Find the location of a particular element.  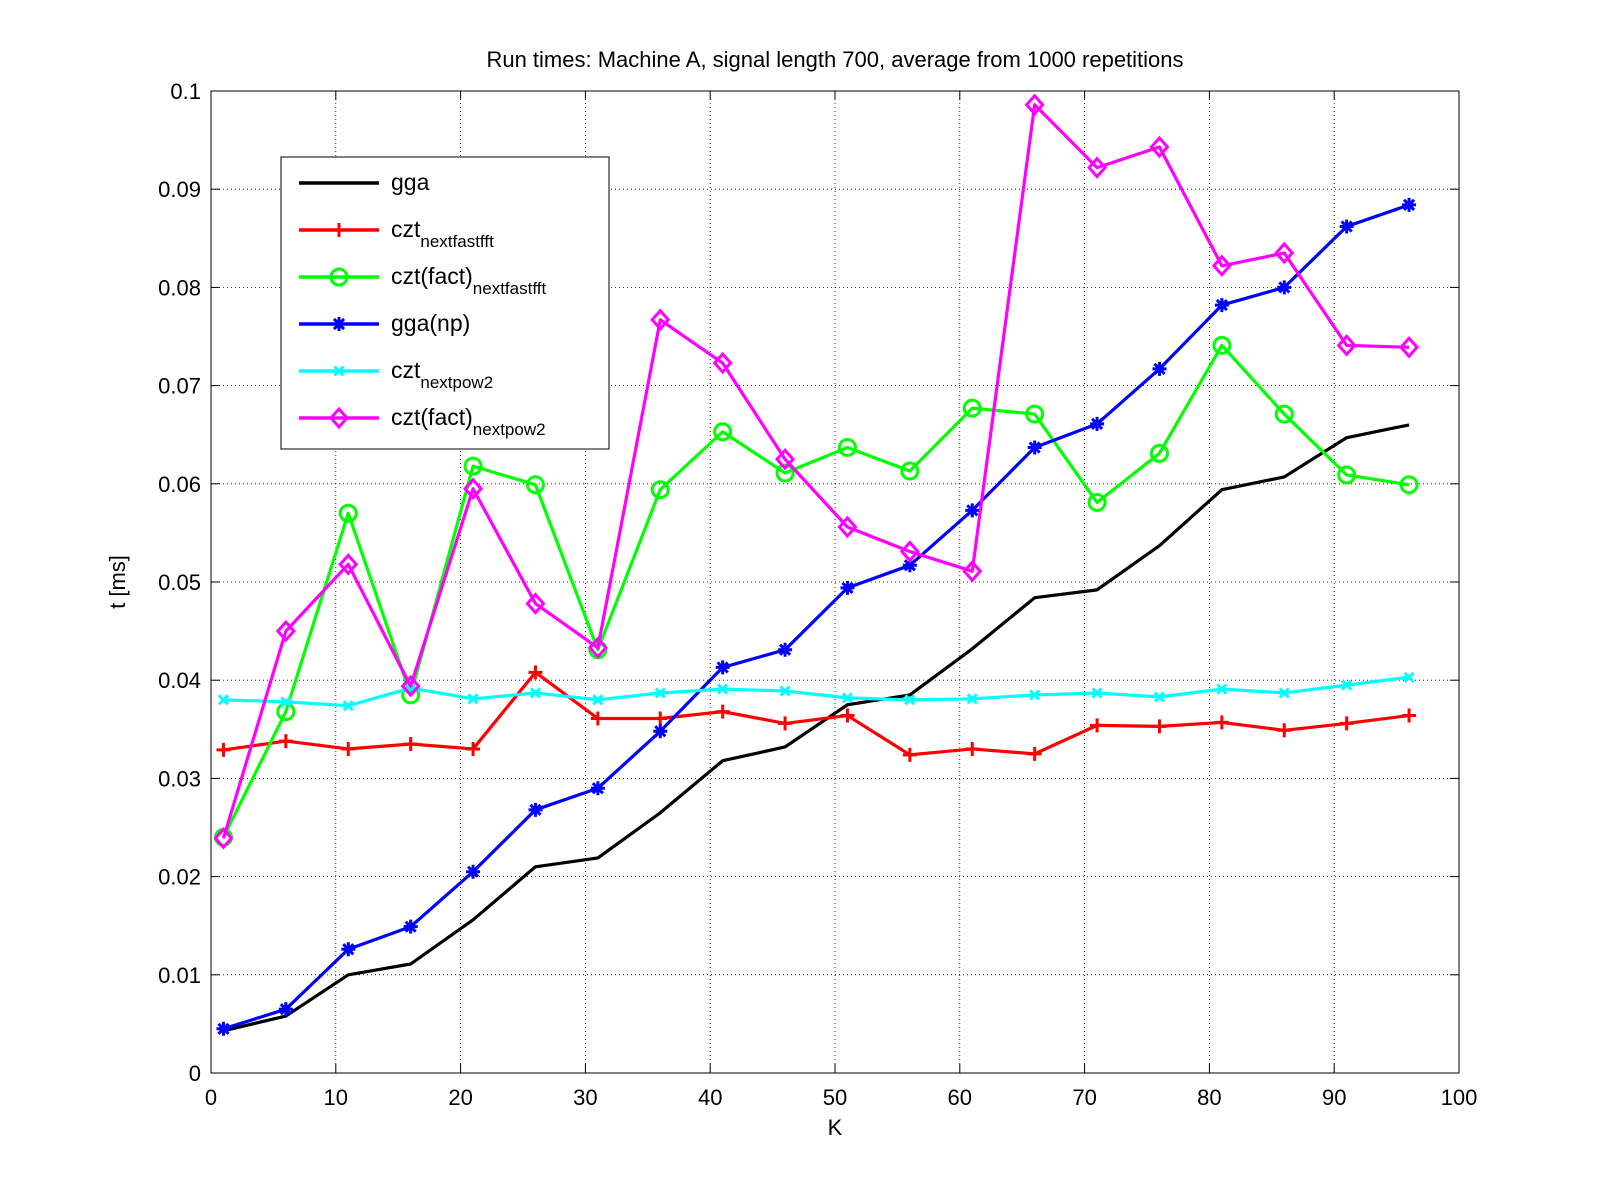

y-tick-label: 0.1 is located at coordinates (185, 91).